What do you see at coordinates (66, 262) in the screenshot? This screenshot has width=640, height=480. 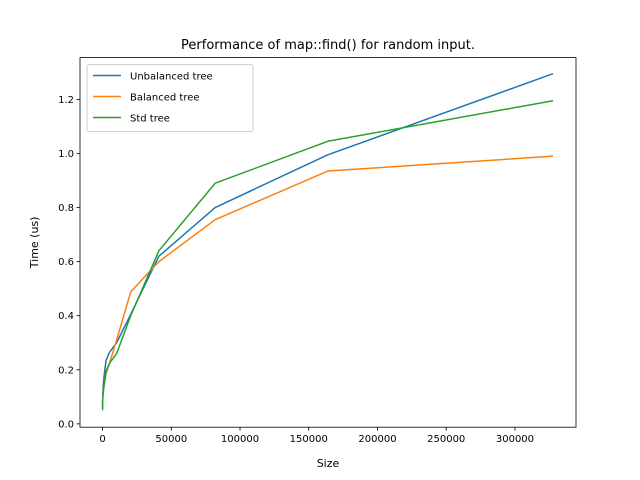 I see `y-tick-label: 0.6` at bounding box center [66, 262].